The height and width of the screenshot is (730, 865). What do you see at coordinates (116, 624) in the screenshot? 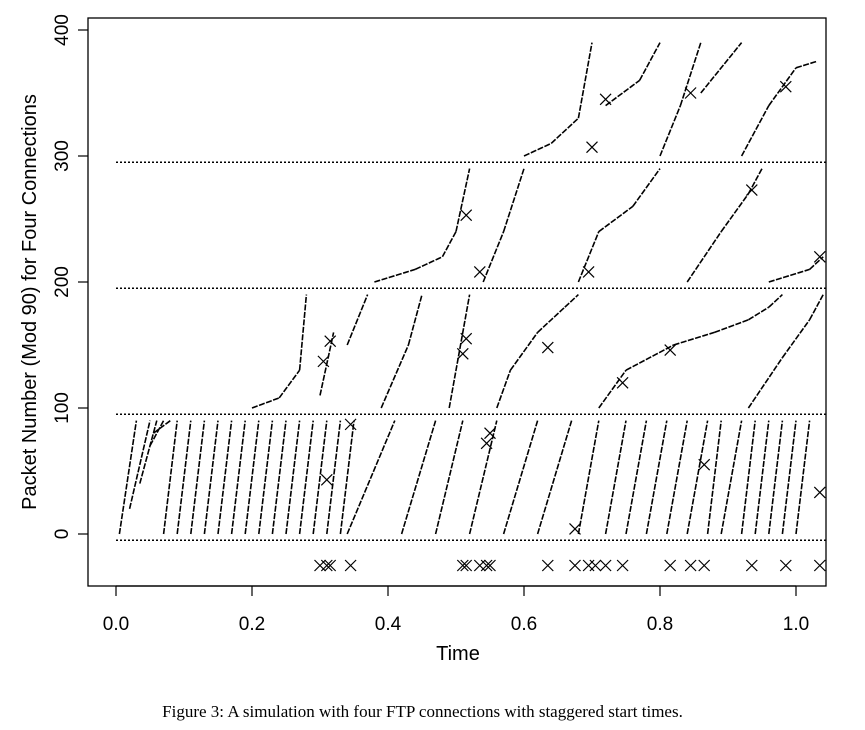
I see `x-tick-label: 0.0` at bounding box center [116, 624].